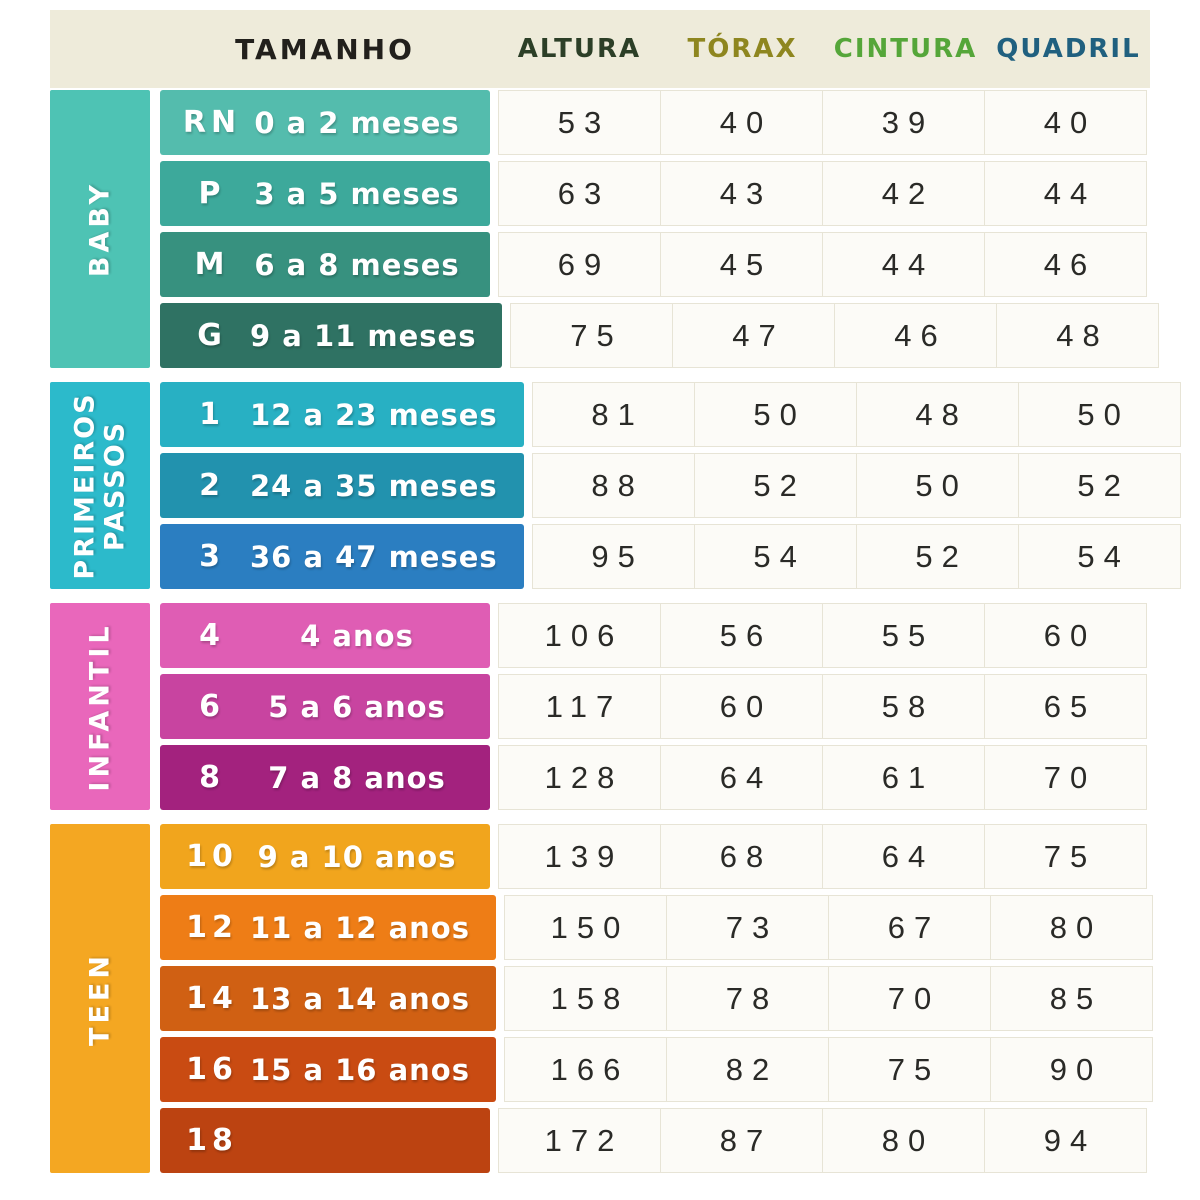 The image size is (1200, 1200). I want to click on torax-value: 50, so click(775, 414).